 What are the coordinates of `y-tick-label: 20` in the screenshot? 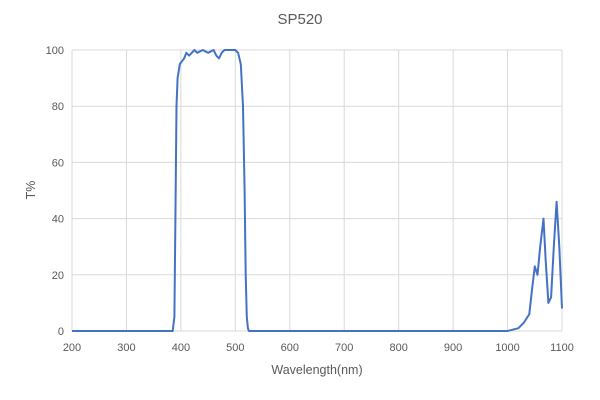 It's located at (58, 276).